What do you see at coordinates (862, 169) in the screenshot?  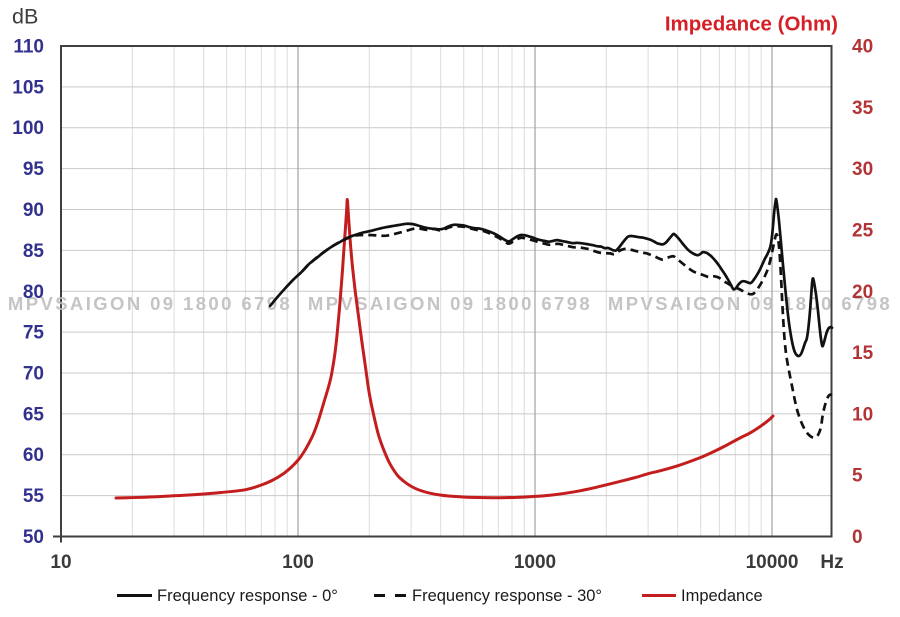 I see `svg-text: 30` at bounding box center [862, 169].